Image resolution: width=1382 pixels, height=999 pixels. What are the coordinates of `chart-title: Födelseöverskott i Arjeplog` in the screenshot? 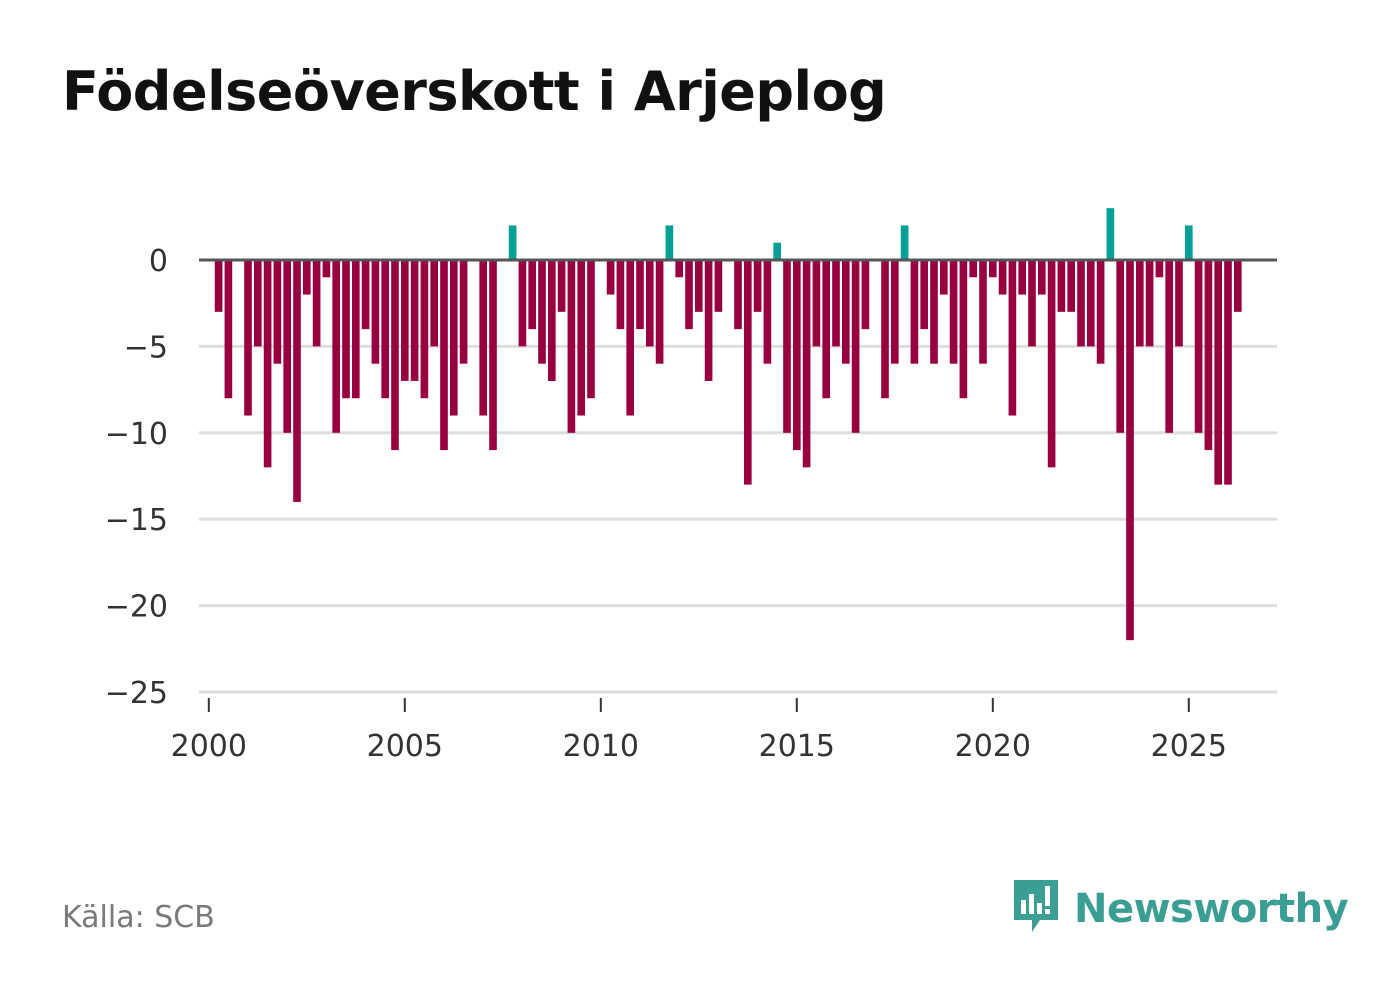 It's located at (474, 91).